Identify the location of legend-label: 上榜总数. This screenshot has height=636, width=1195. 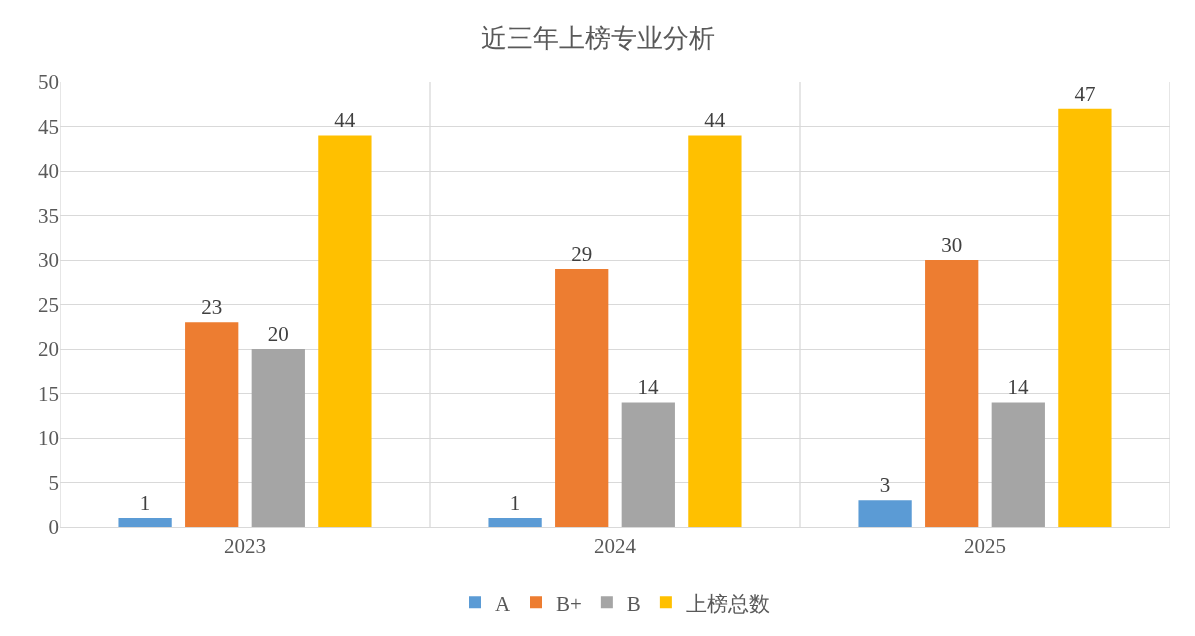
(727, 603).